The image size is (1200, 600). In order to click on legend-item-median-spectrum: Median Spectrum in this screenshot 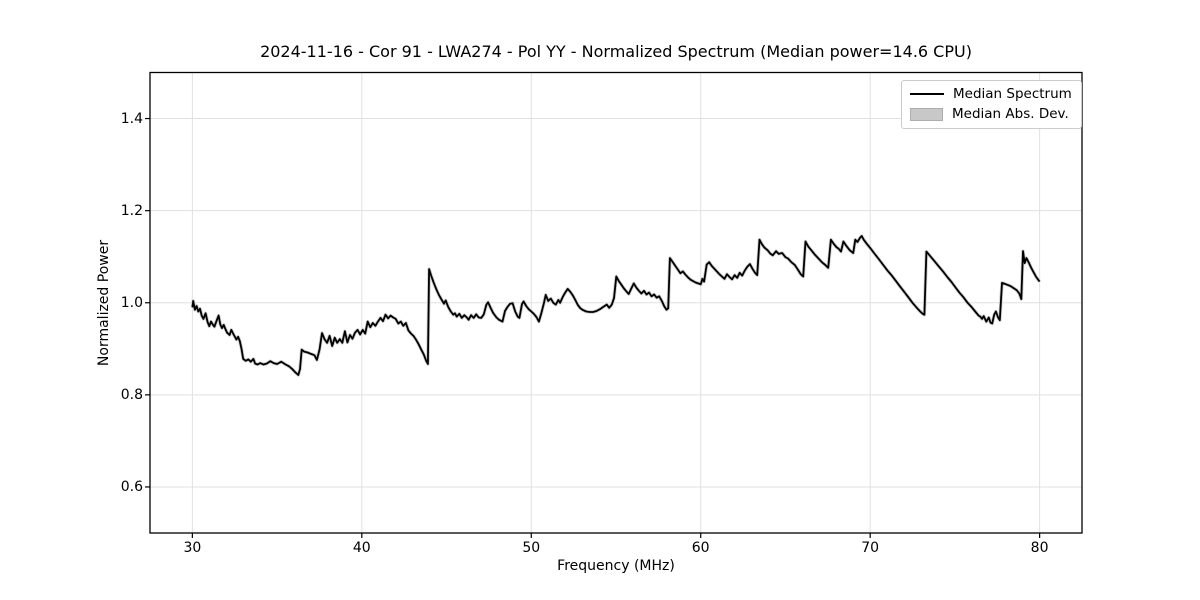, I will do `click(991, 94)`.